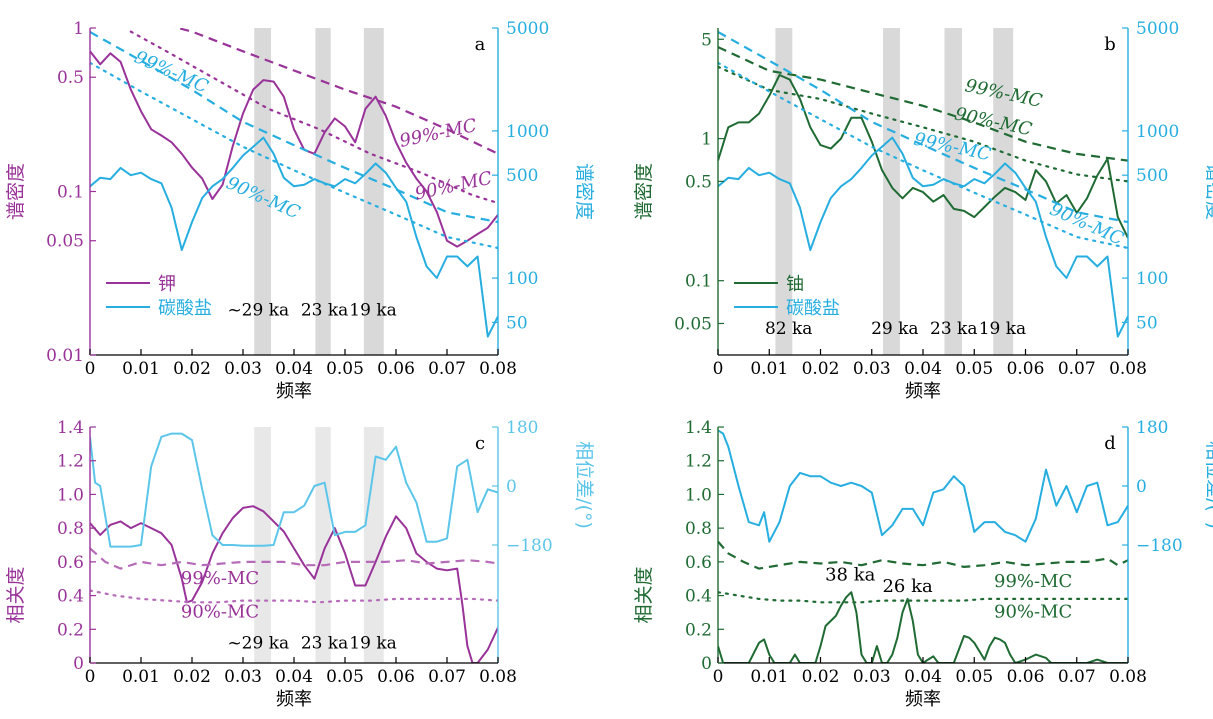 This screenshot has width=1213, height=719. I want to click on panel-label: a, so click(480, 44).